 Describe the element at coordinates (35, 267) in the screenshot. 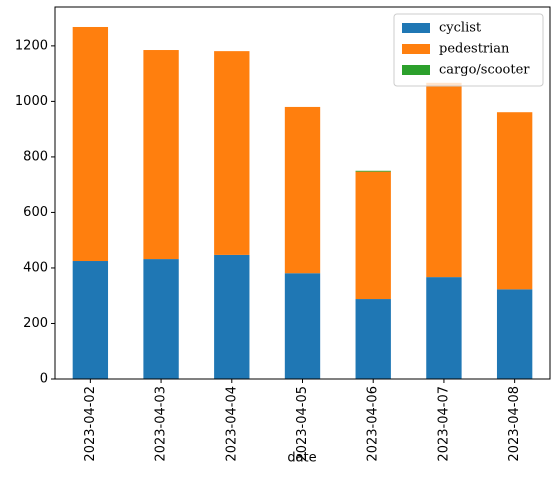

I see `y-tick-label: 400` at that location.